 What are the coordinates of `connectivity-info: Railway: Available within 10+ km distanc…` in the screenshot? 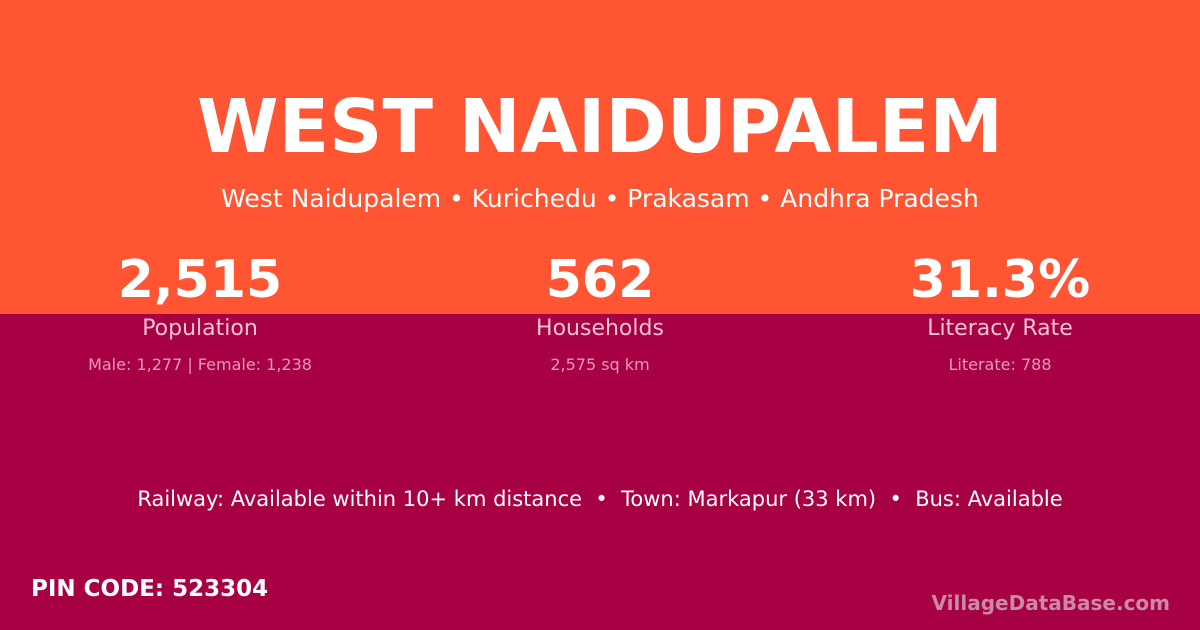 It's located at (600, 499).